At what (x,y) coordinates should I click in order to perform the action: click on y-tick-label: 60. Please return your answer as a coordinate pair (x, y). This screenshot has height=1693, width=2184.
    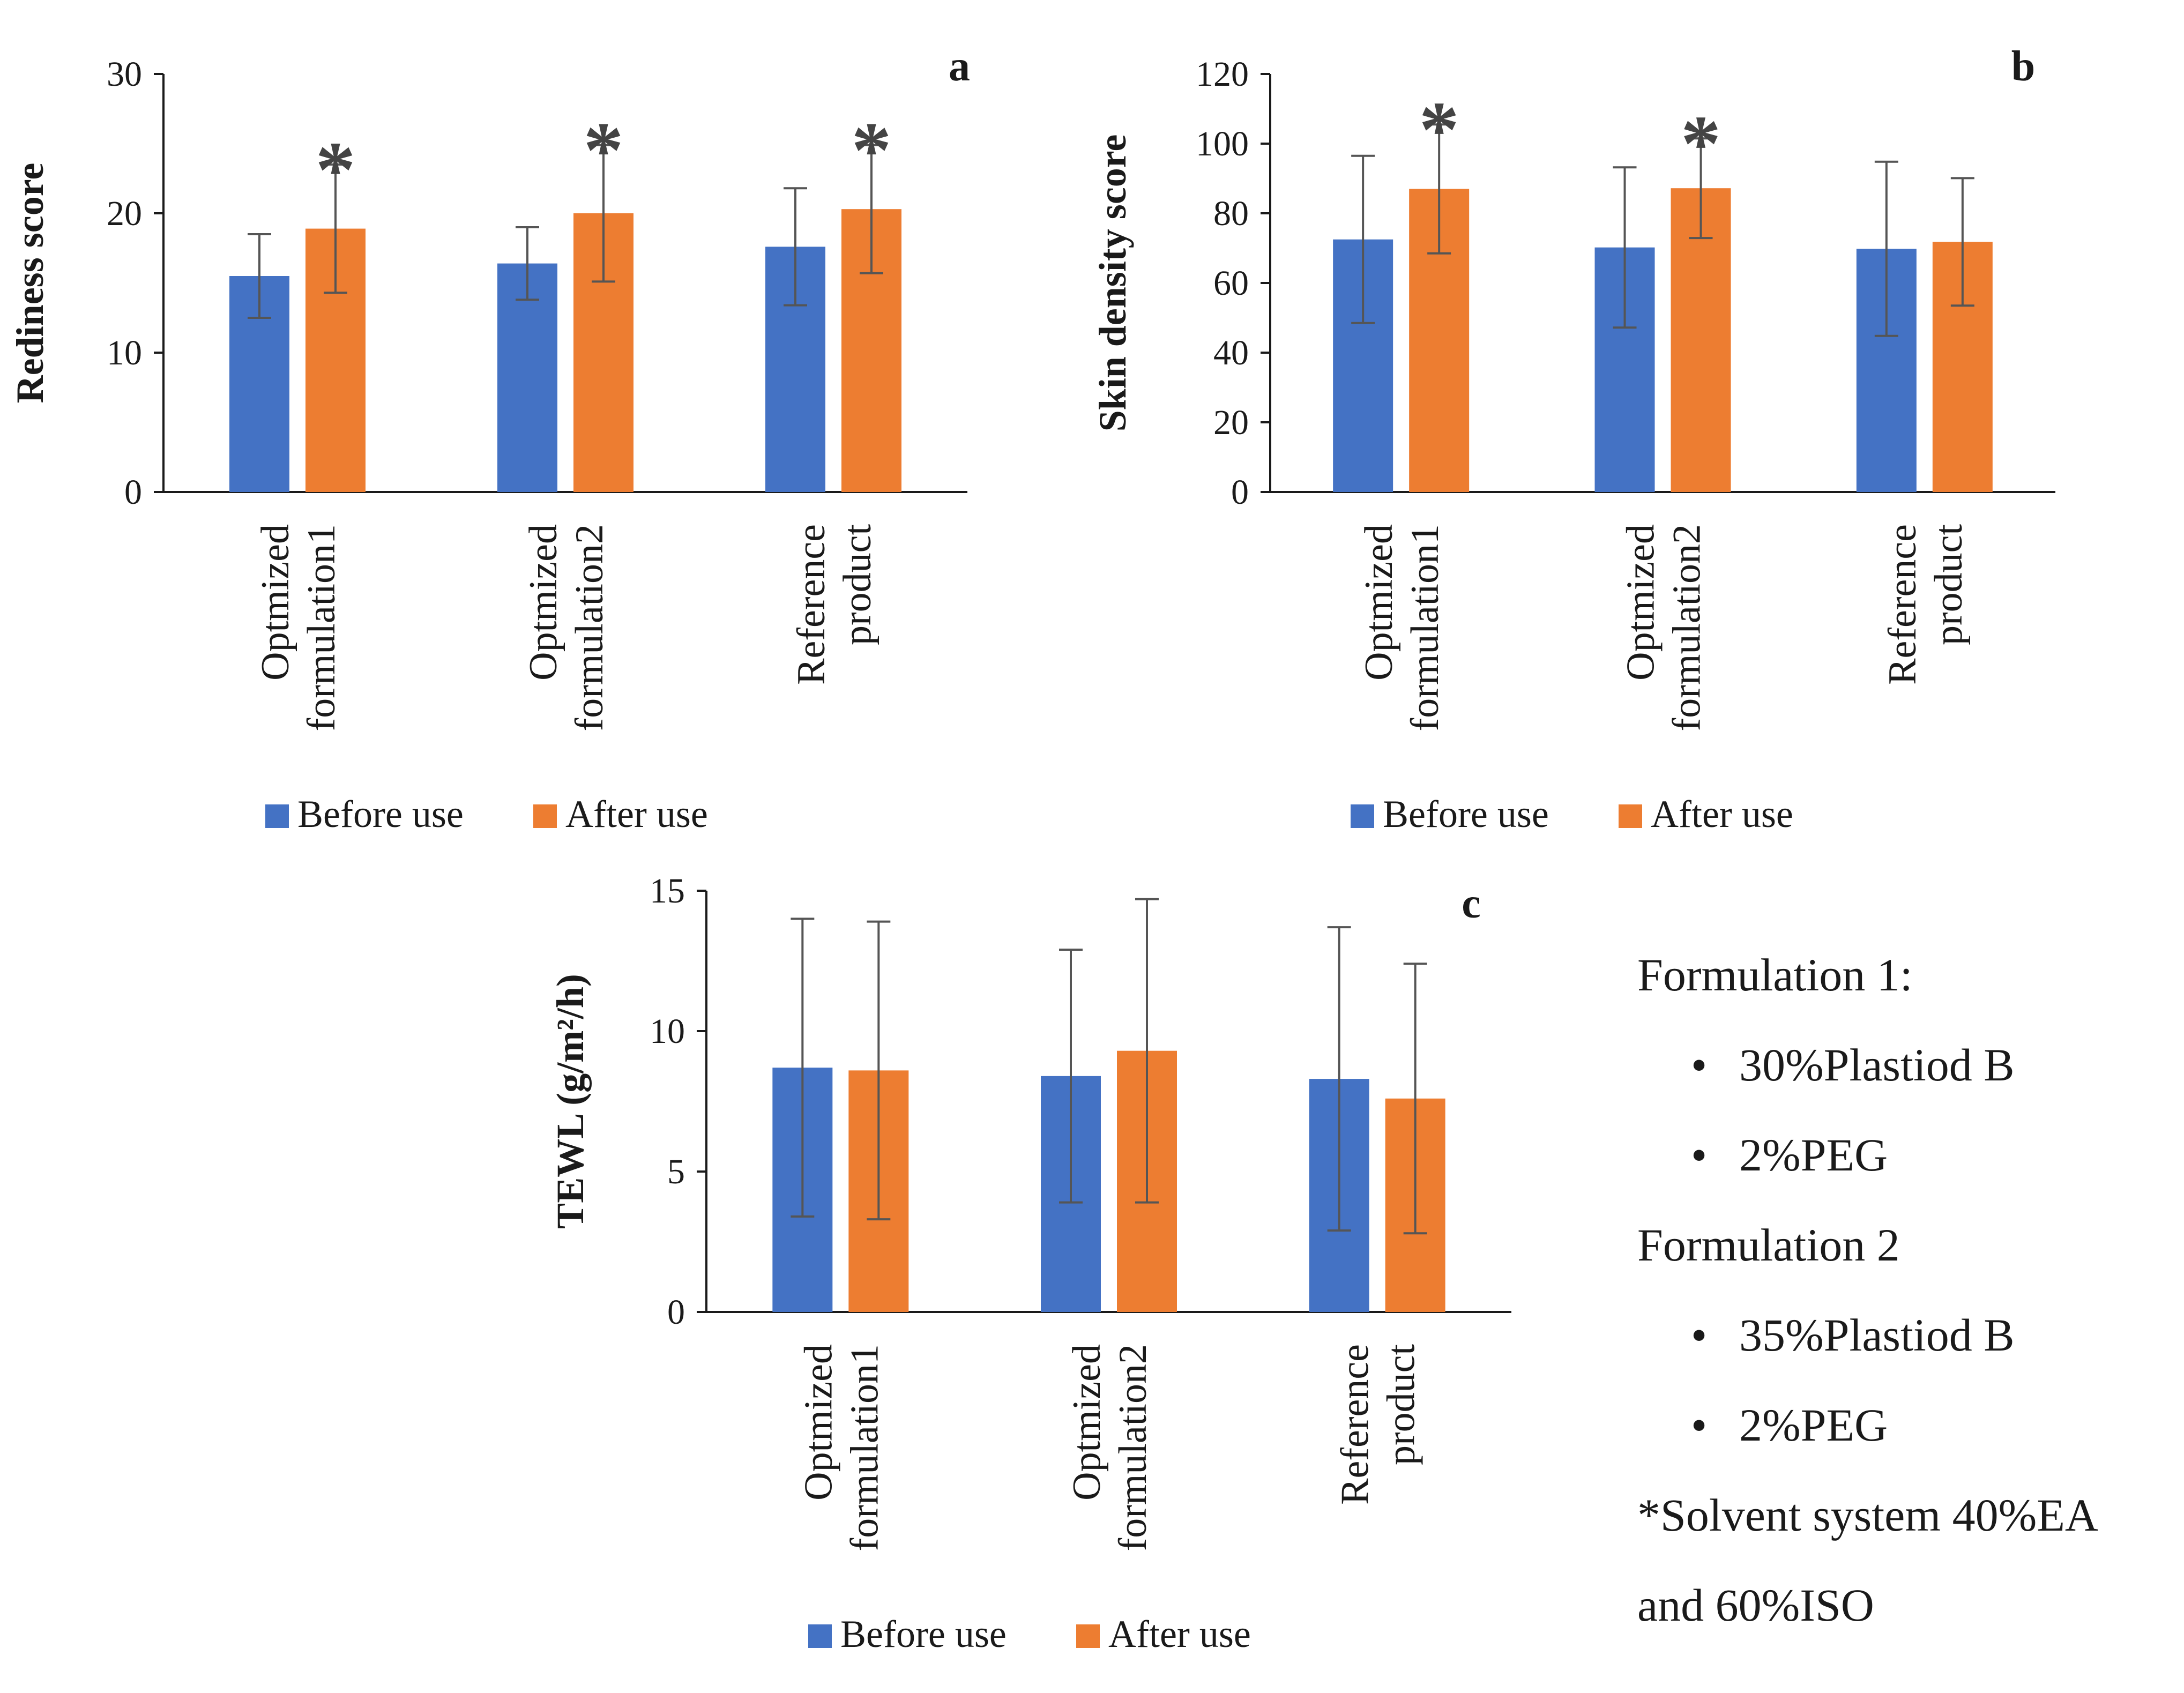
    Looking at the image, I should click on (1231, 283).